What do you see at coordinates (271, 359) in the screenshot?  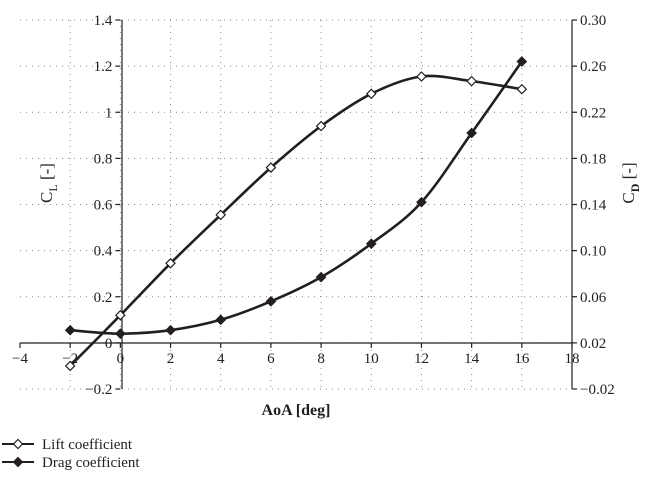 I see `x-tick-label: 6` at bounding box center [271, 359].